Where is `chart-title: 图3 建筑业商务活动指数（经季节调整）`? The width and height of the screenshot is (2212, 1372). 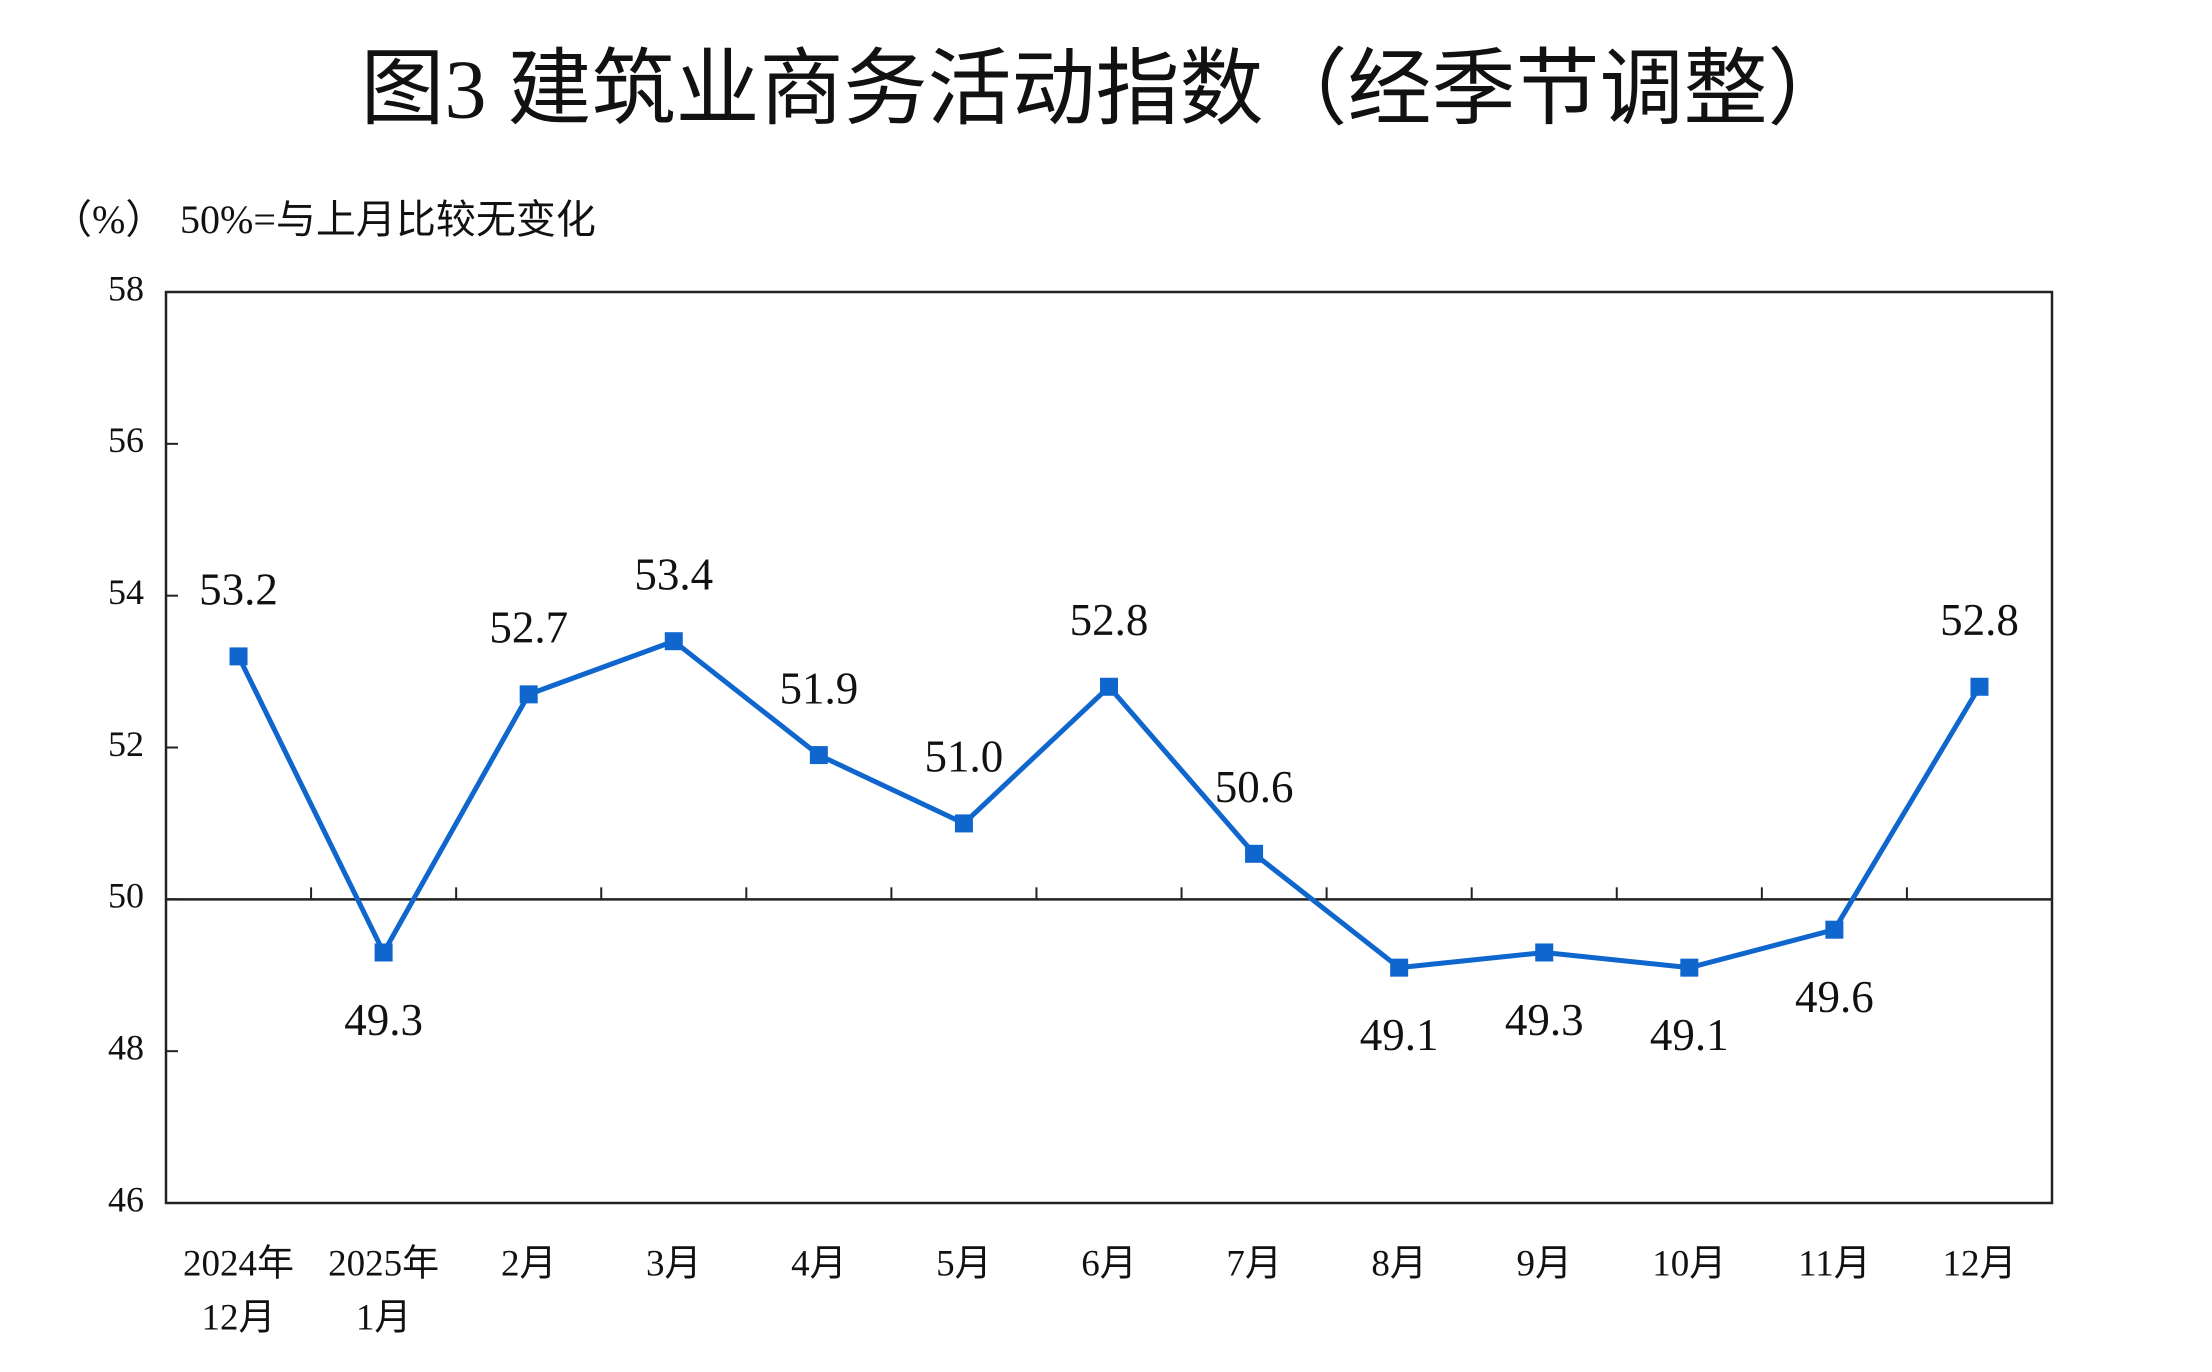 chart-title: 图3 建筑业商务活动指数（经季节调整） is located at coordinates (1105, 89).